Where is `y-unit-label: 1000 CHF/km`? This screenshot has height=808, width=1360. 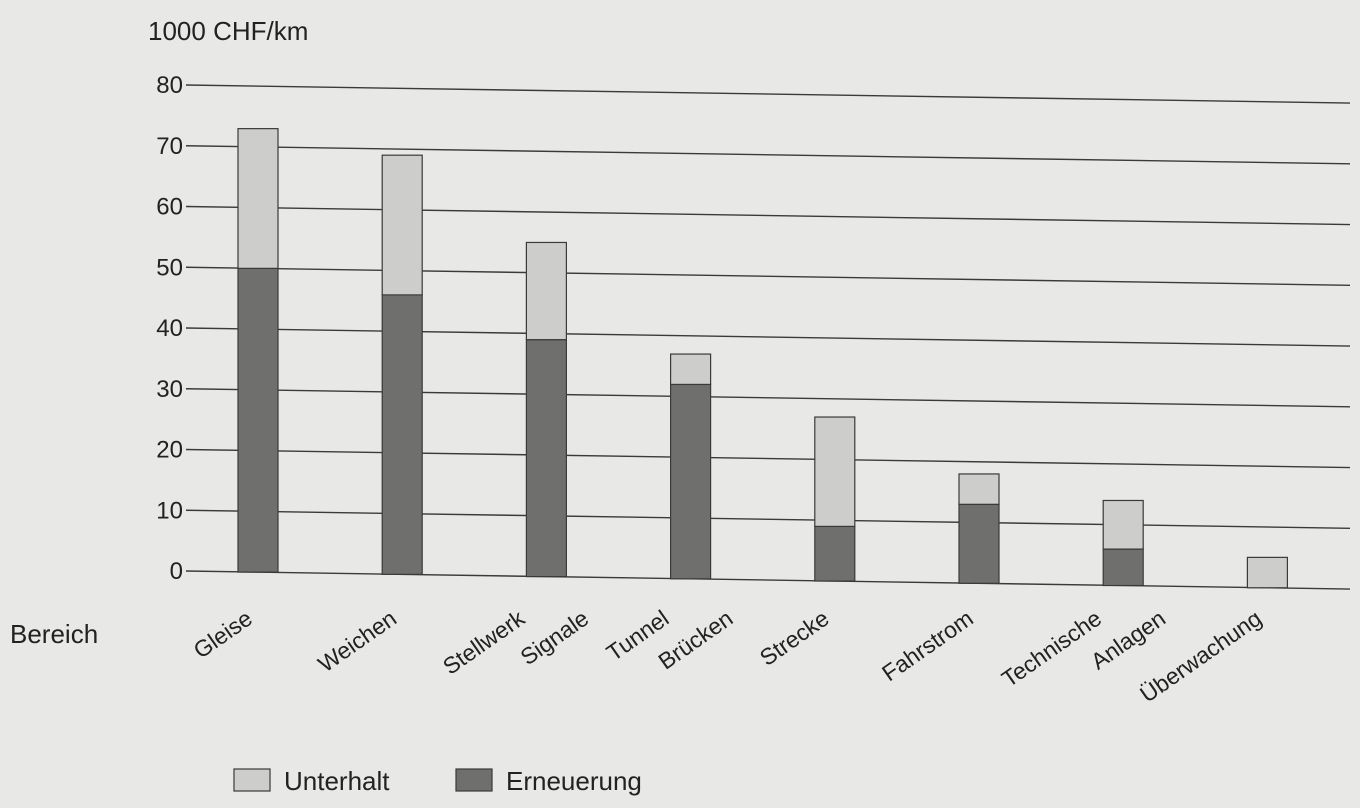
y-unit-label: 1000 CHF/km is located at coordinates (228, 31).